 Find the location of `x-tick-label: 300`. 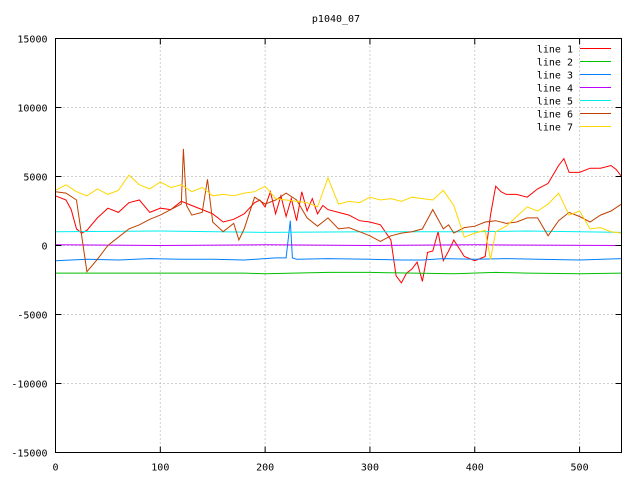

x-tick-label: 300 is located at coordinates (370, 468).